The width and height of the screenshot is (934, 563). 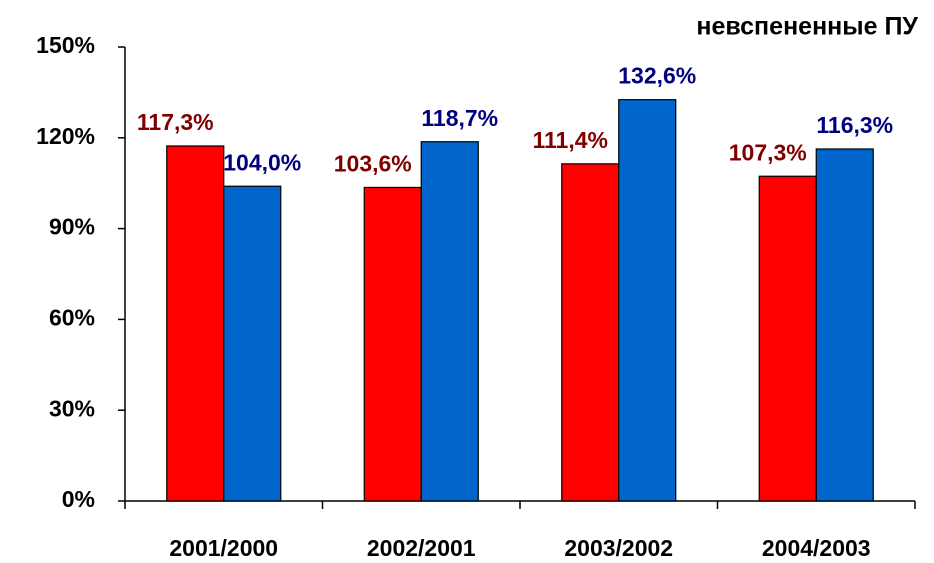 I want to click on y-tick-label: 120%, so click(x=65, y=136).